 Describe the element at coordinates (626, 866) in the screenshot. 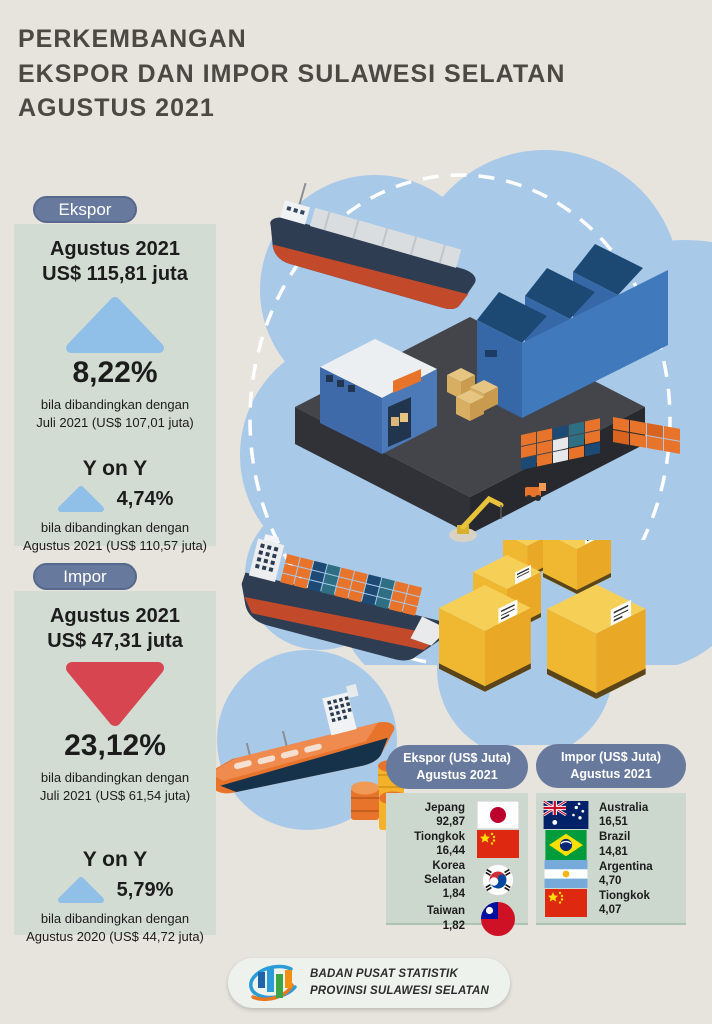

I see `country-label: Argentina` at that location.